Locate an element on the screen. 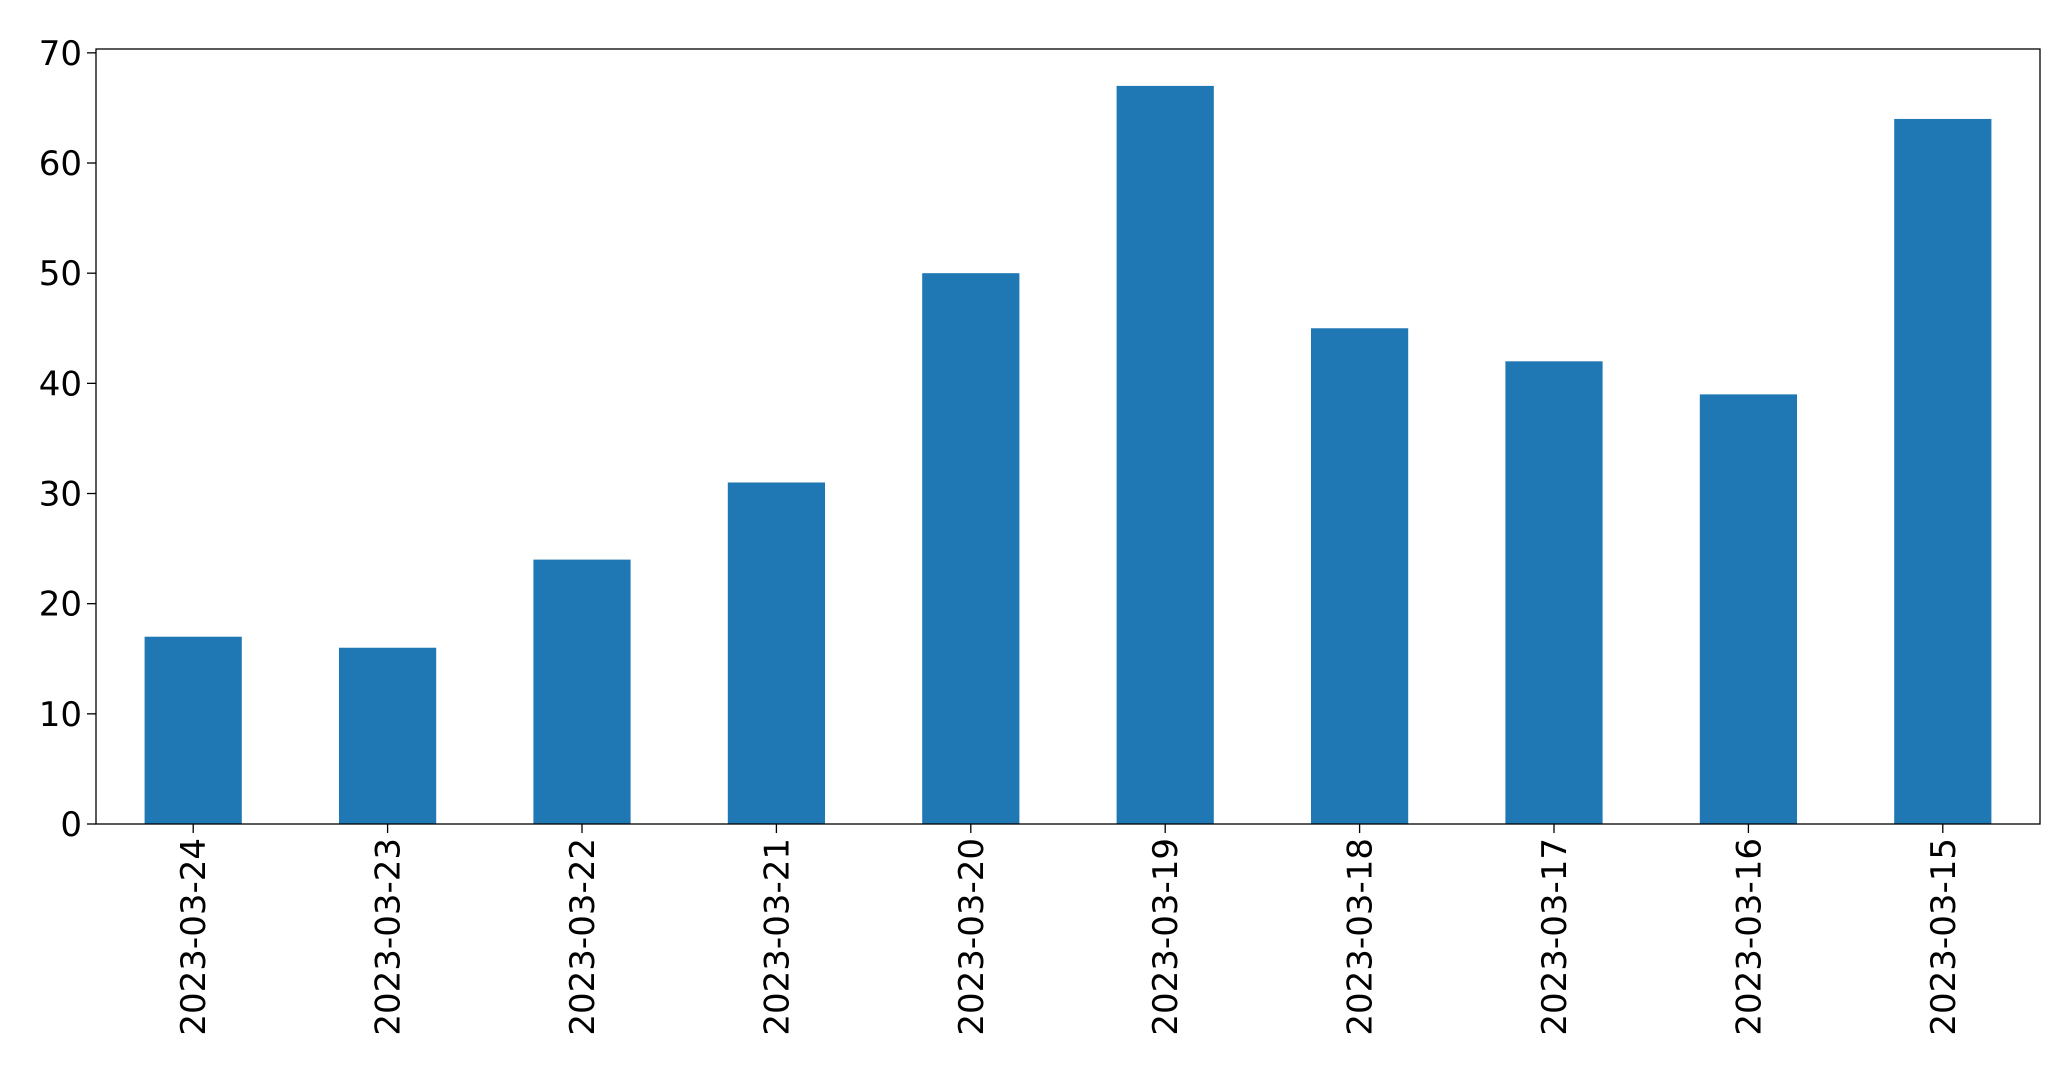 The width and height of the screenshot is (2071, 1071). y-tick-label: 50 is located at coordinates (60, 274).